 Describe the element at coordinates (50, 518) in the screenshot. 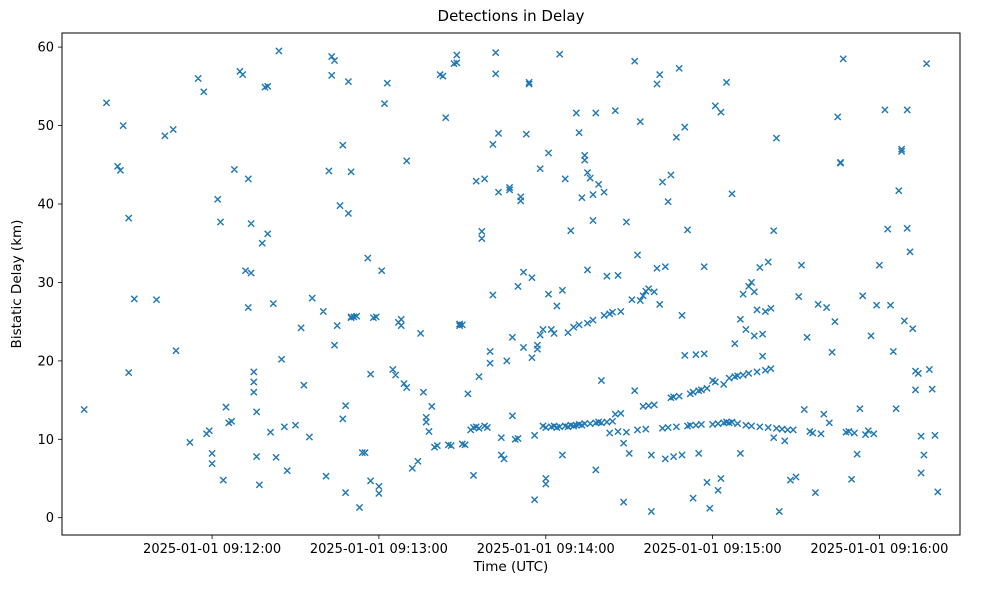

I see `y-tick-label: 0` at that location.